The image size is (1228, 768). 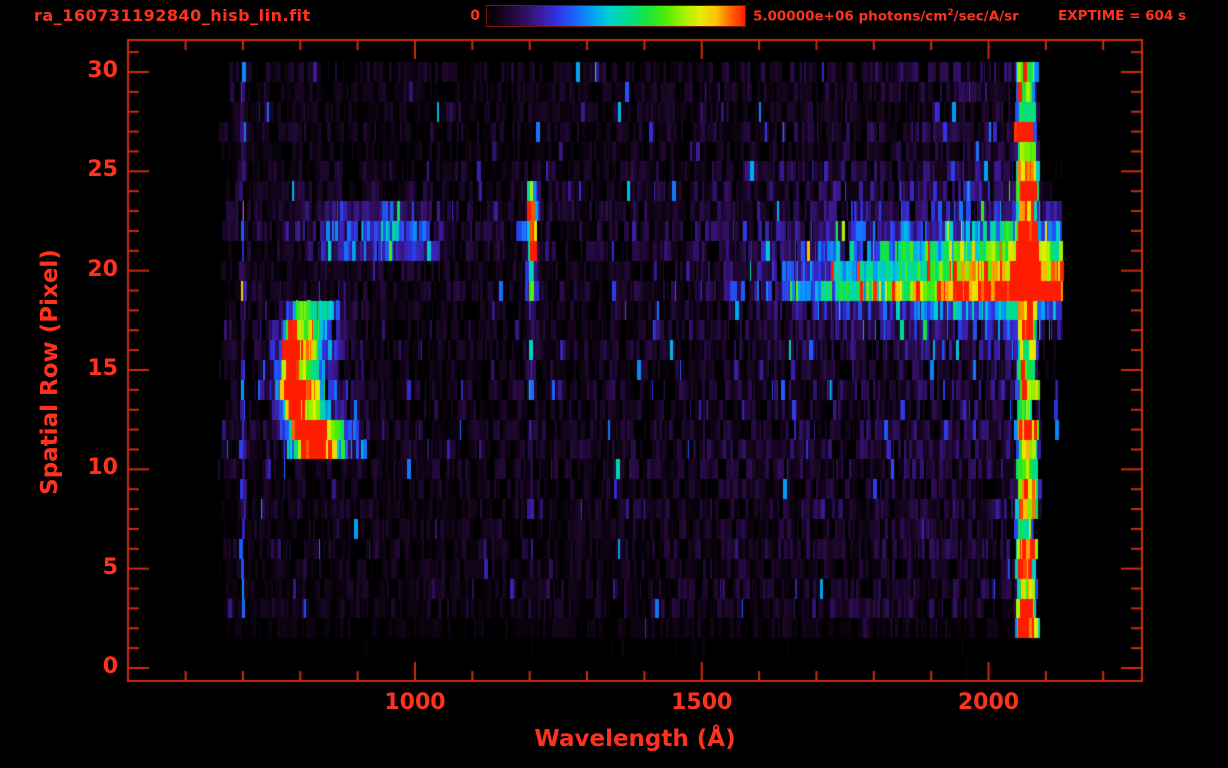 What do you see at coordinates (803, 16) in the screenshot?
I see `colorbar-max-value: 5.00000e+06` at bounding box center [803, 16].